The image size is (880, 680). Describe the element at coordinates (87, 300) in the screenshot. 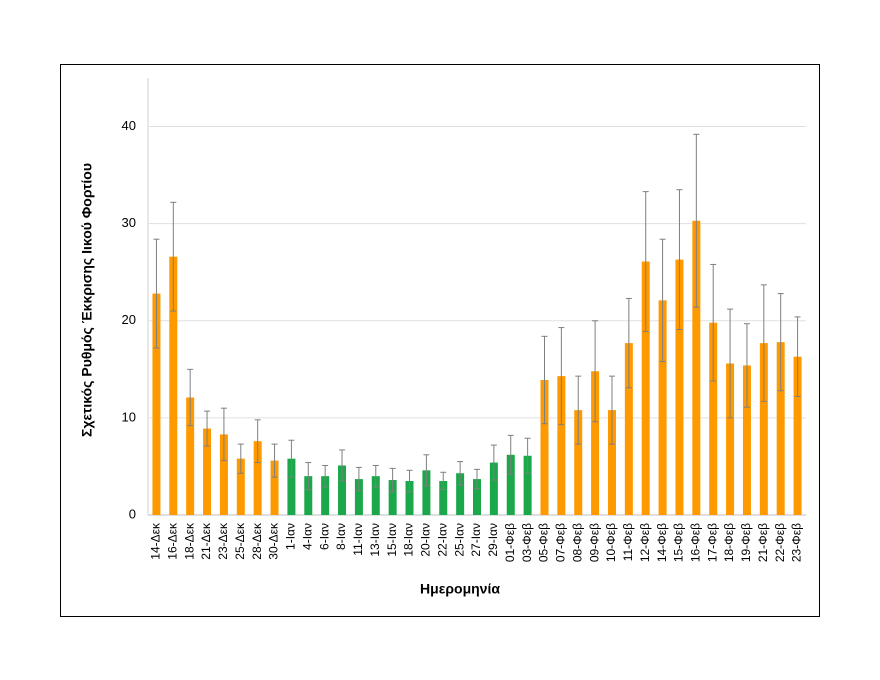

I see `y-axis-label: Σχετικός Ρυθμός Έκκρισης Ιικού Φορτίου` at that location.